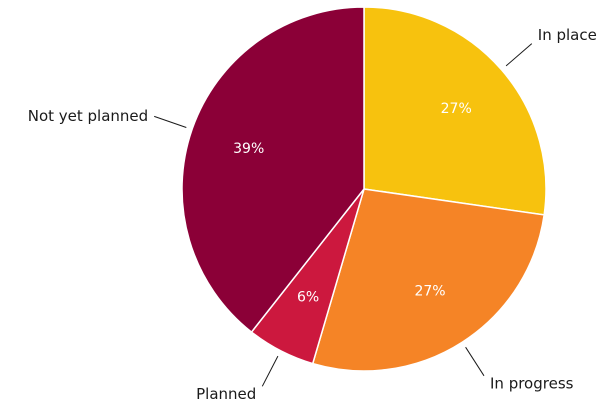 Image resolution: width=613 pixels, height=405 pixels. I want to click on percent-label-in-place: 27%, so click(456, 109).